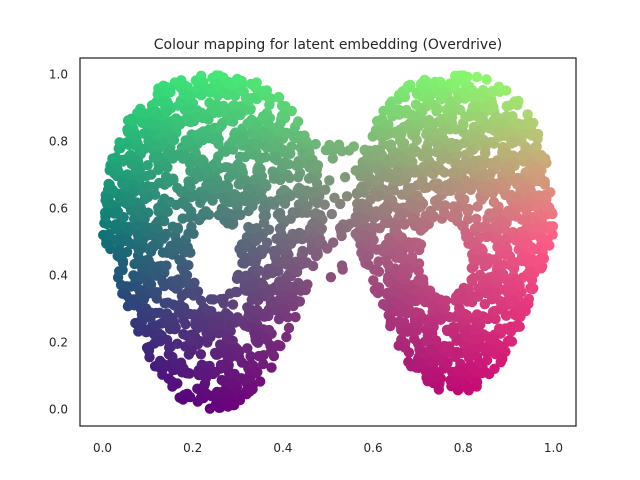 Image resolution: width=640 pixels, height=480 pixels. I want to click on x-tick-label: 0.8, so click(463, 448).